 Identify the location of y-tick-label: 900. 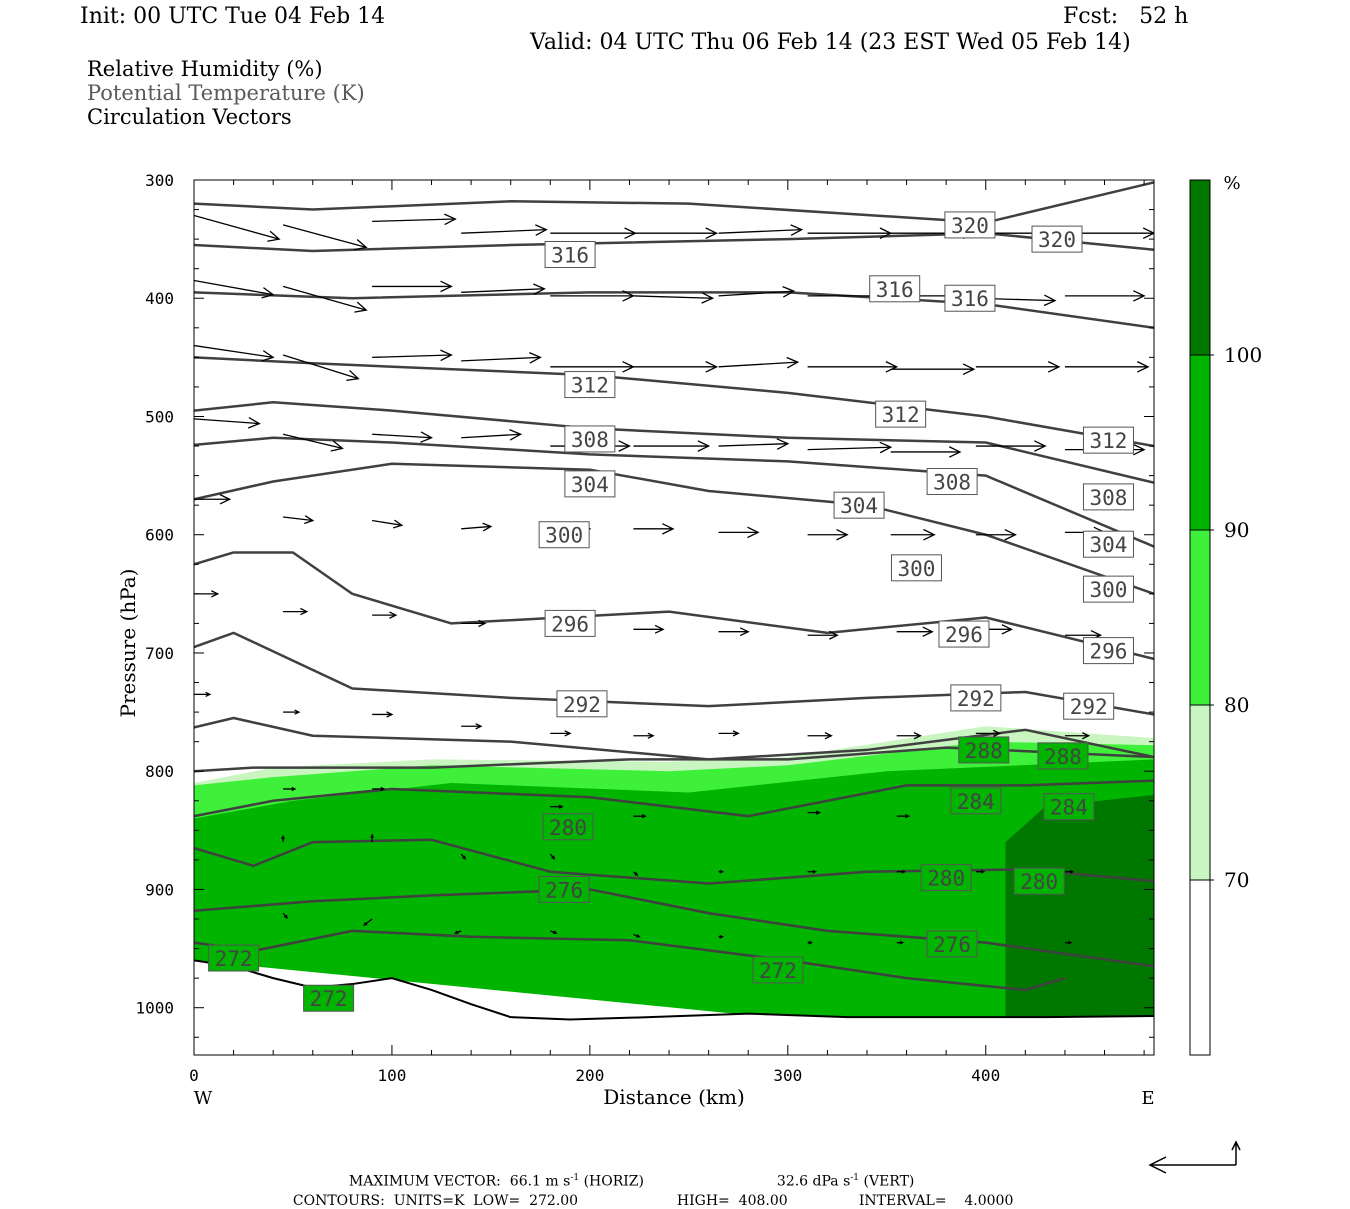
(159, 889).